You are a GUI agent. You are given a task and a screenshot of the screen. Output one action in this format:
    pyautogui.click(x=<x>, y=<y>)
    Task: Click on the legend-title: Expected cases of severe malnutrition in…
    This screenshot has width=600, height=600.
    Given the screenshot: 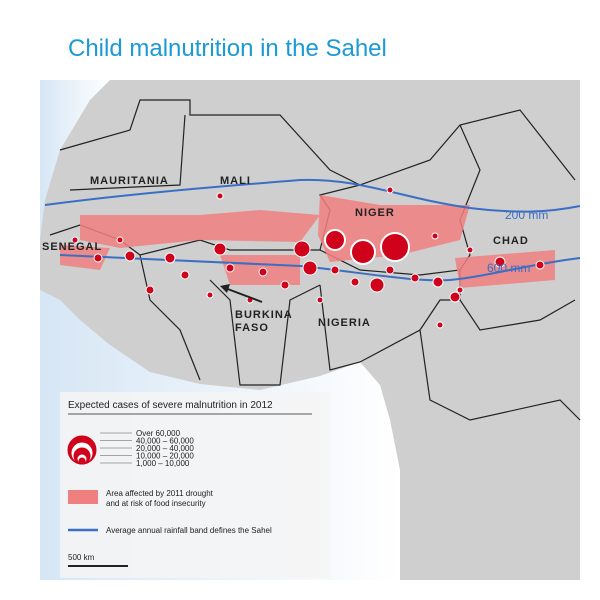 What is the action you would take?
    pyautogui.click(x=170, y=405)
    